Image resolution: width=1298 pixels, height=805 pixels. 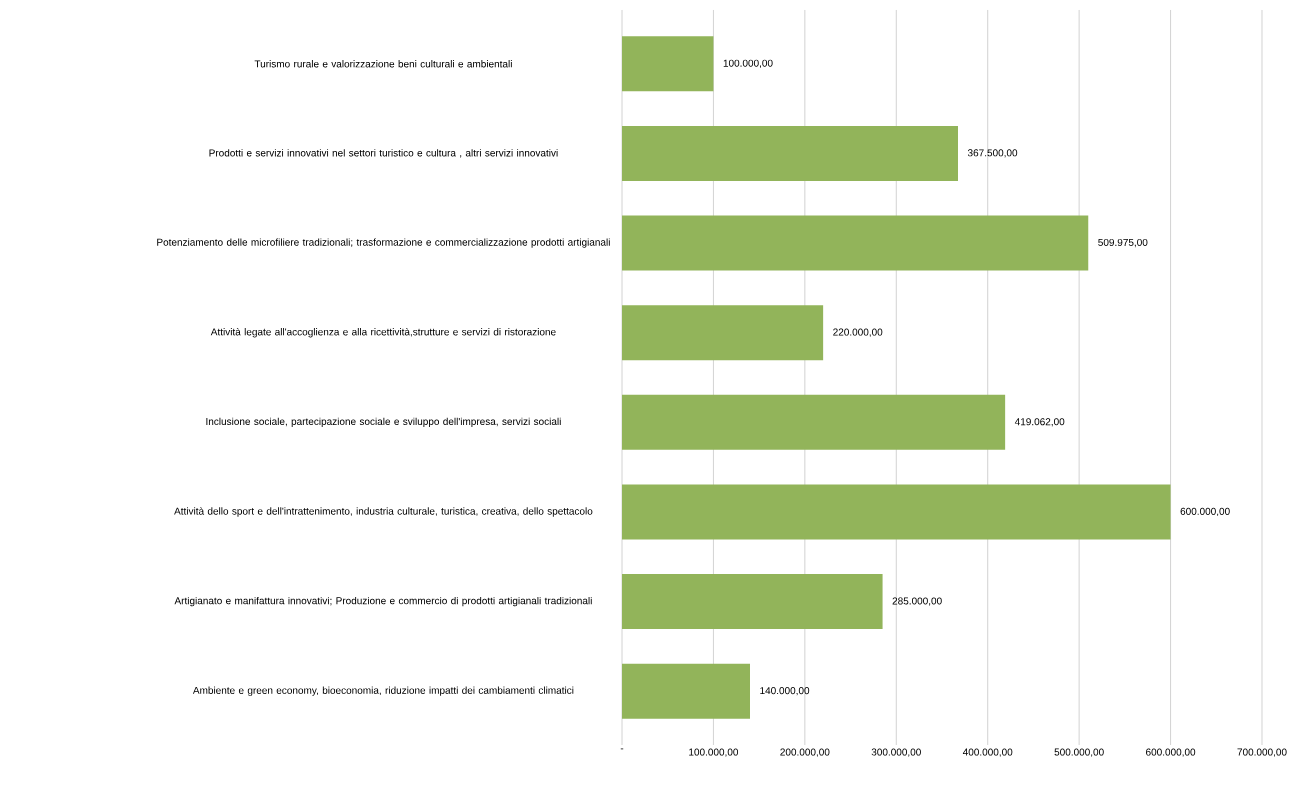 What do you see at coordinates (896, 752) in the screenshot?
I see `x-tick-label: 300.000,00` at bounding box center [896, 752].